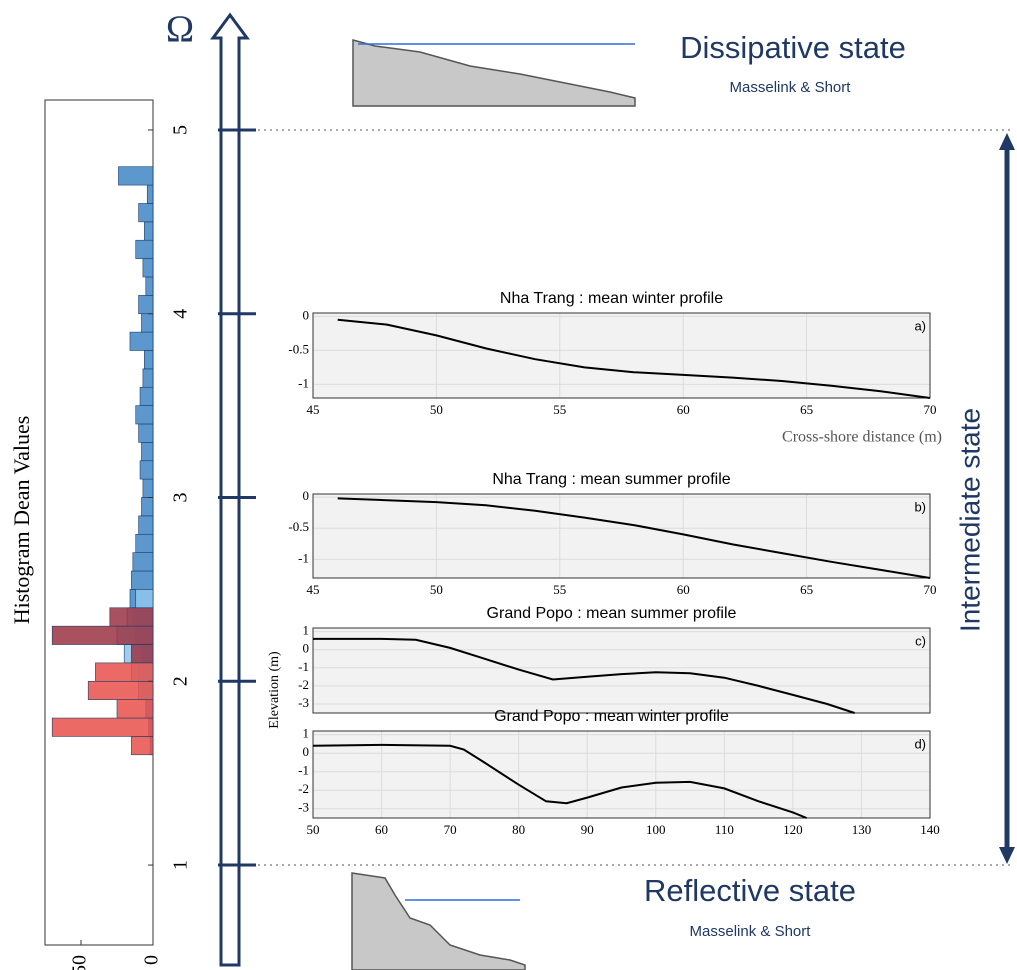  Describe the element at coordinates (920, 640) in the screenshot. I see `panel-label: c)` at that location.